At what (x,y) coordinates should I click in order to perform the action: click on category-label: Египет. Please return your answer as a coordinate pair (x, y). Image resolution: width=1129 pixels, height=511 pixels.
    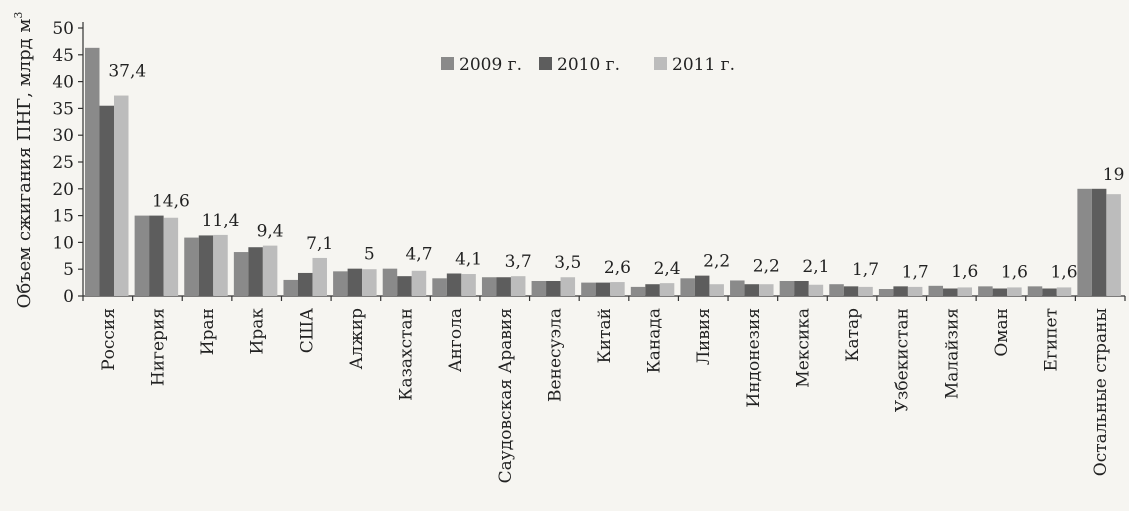
    Looking at the image, I should click on (1052, 339).